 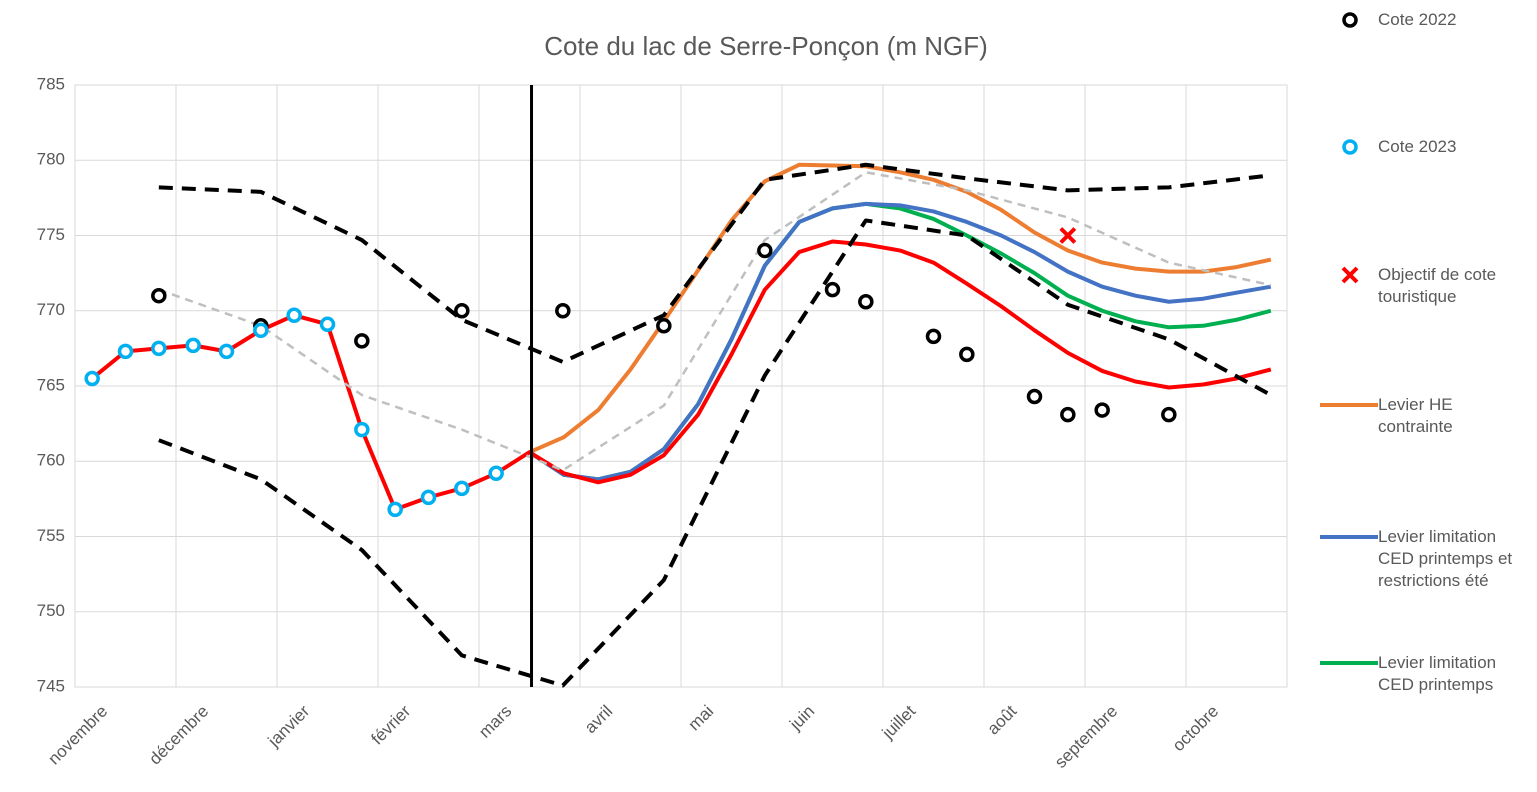 What do you see at coordinates (51, 610) in the screenshot?
I see `y-tick-label: 750` at bounding box center [51, 610].